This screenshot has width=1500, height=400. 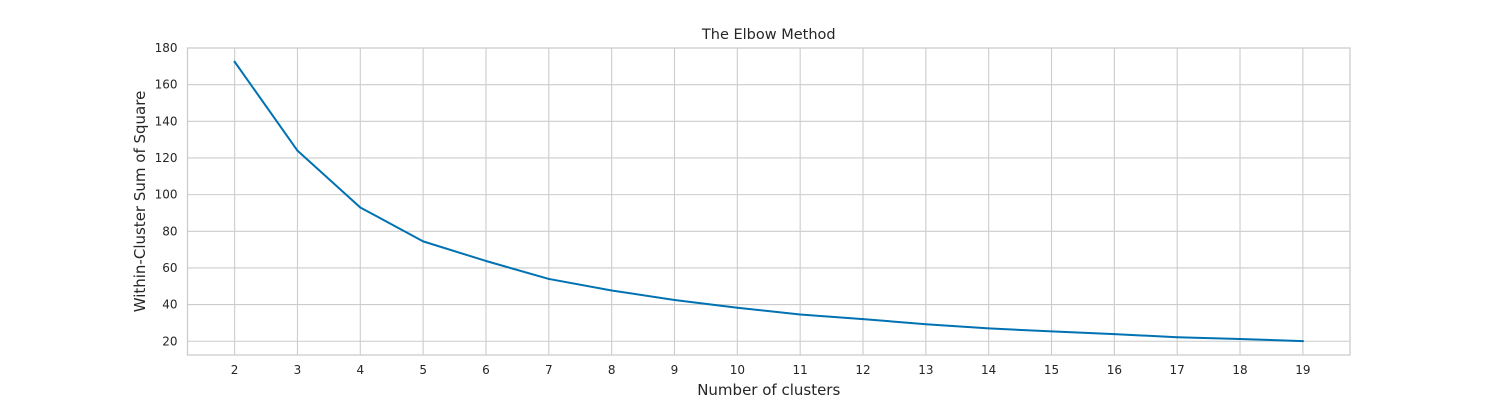 I want to click on y-tick-label: 180, so click(x=166, y=48).